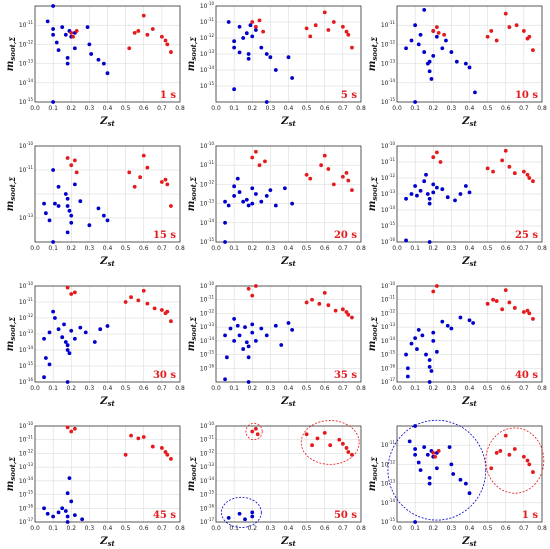  What do you see at coordinates (207, 521) in the screenshot?
I see `y-tick-label: 10-17` at bounding box center [207, 521].